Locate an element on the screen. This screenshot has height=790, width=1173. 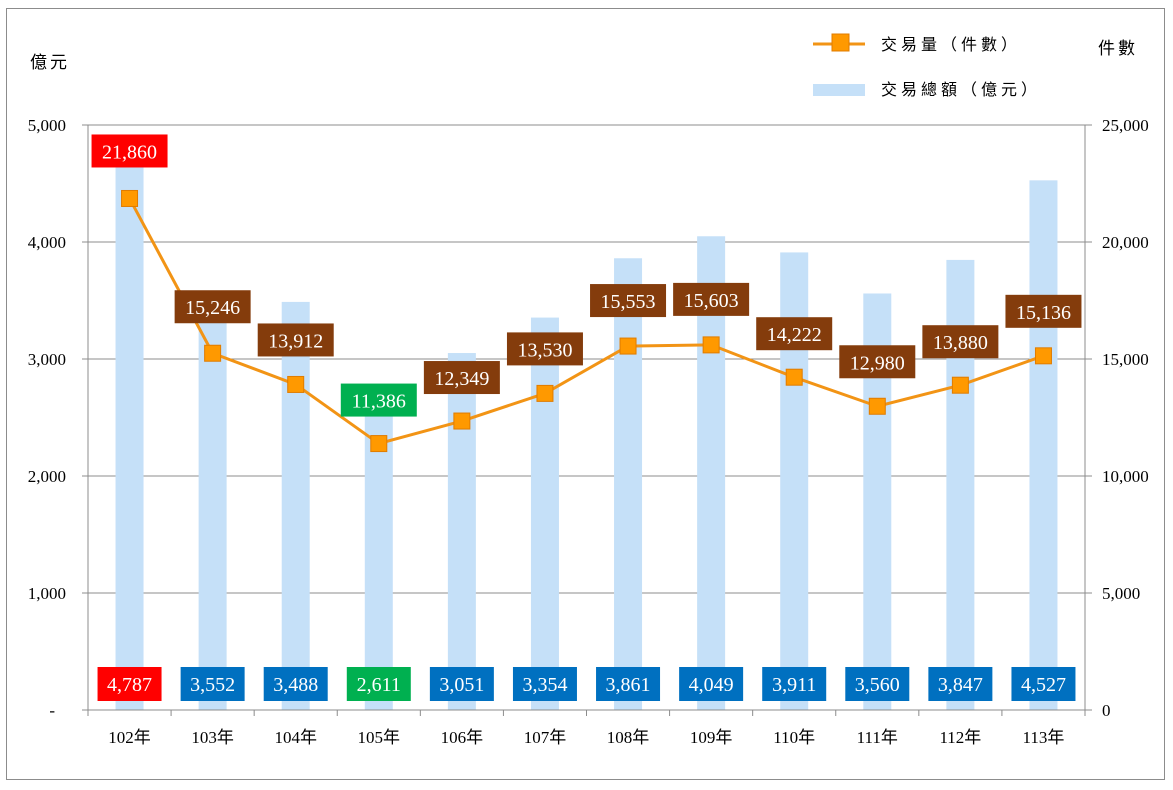
y-left-tick-label: 5,000 is located at coordinates (47, 125).